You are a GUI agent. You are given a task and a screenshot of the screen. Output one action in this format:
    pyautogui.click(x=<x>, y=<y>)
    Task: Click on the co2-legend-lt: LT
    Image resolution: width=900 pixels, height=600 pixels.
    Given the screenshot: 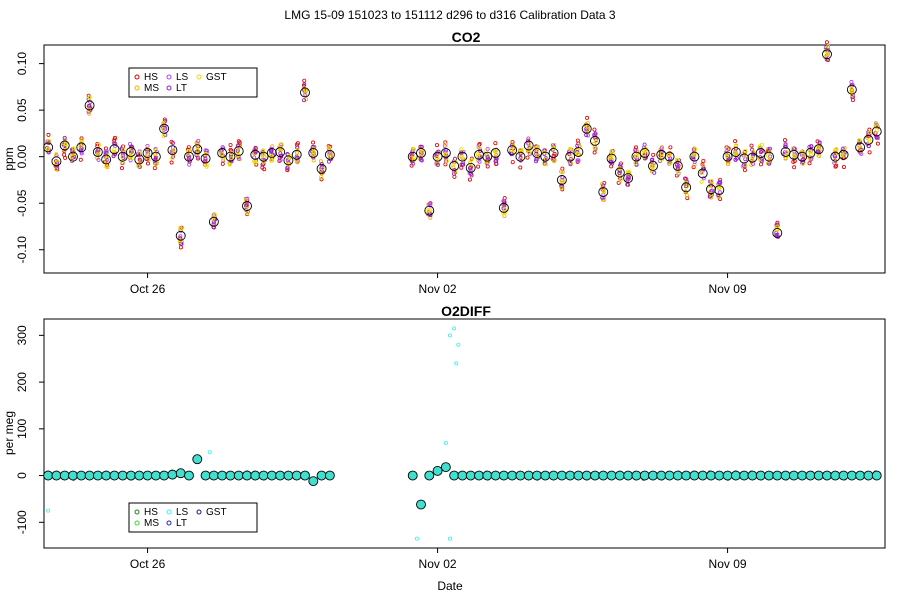 What is the action you would take?
    pyautogui.click(x=176, y=88)
    